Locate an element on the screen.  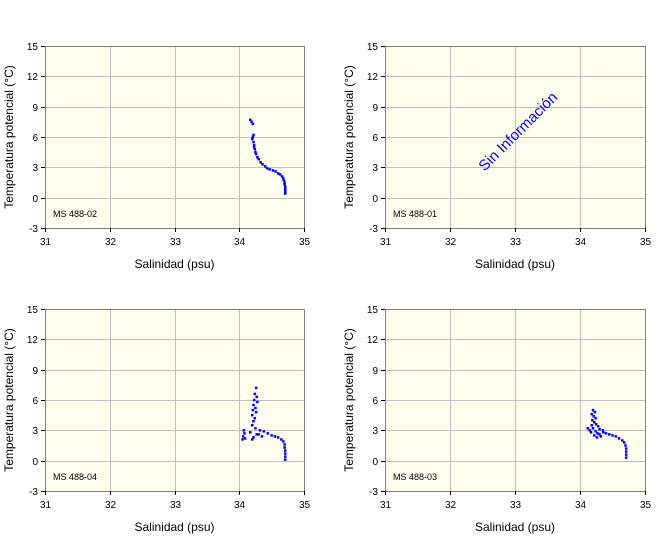
station-label: MS 488-04 is located at coordinates (75, 477).